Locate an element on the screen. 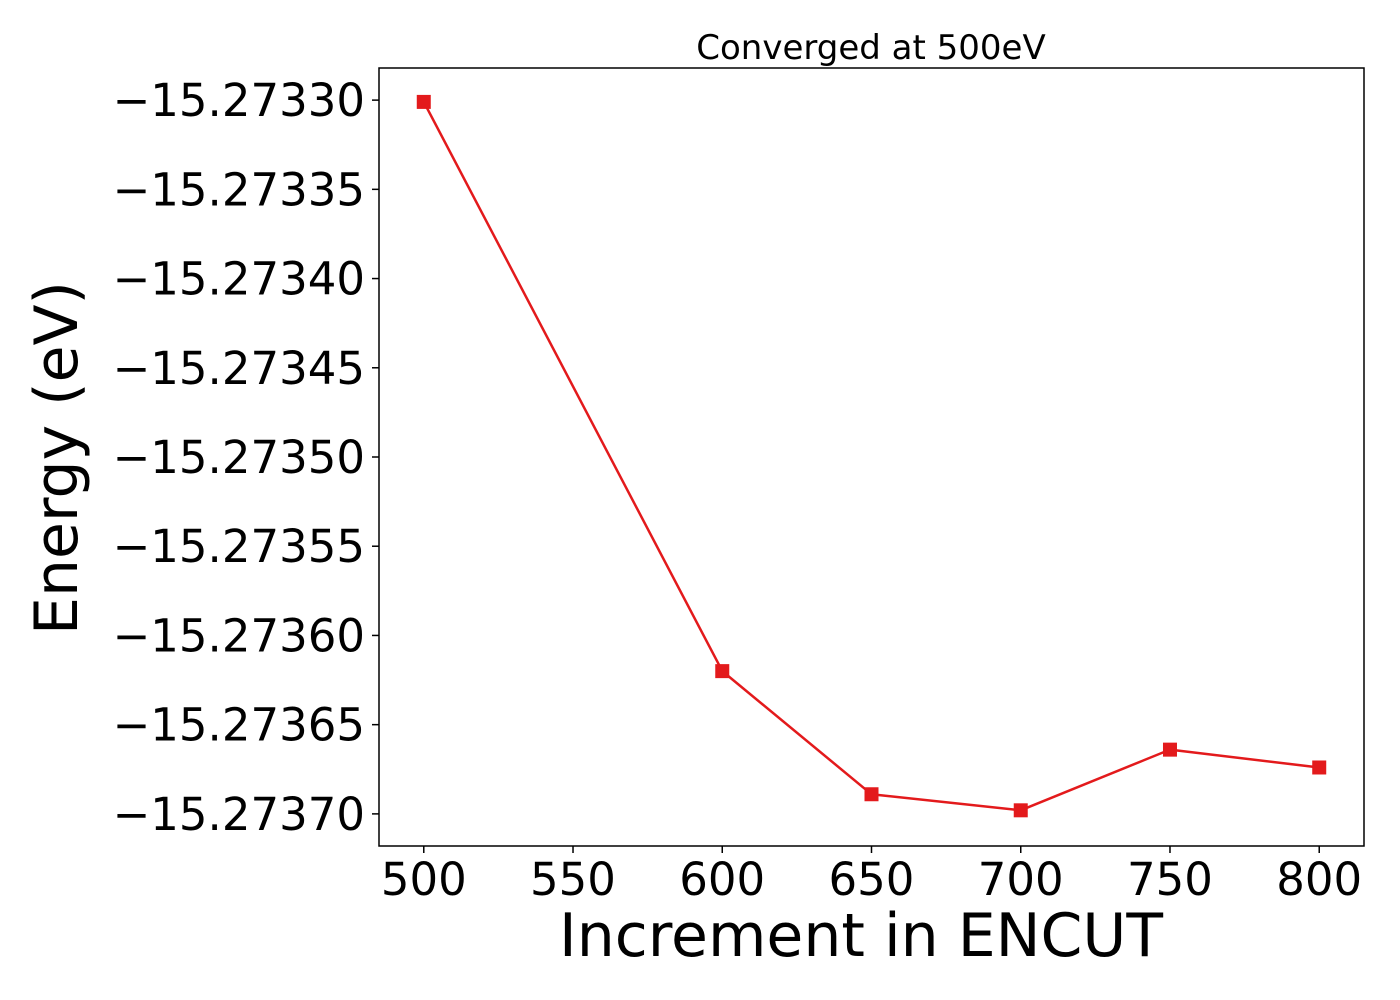  y-tick-label: −15.27345 is located at coordinates (239, 368).